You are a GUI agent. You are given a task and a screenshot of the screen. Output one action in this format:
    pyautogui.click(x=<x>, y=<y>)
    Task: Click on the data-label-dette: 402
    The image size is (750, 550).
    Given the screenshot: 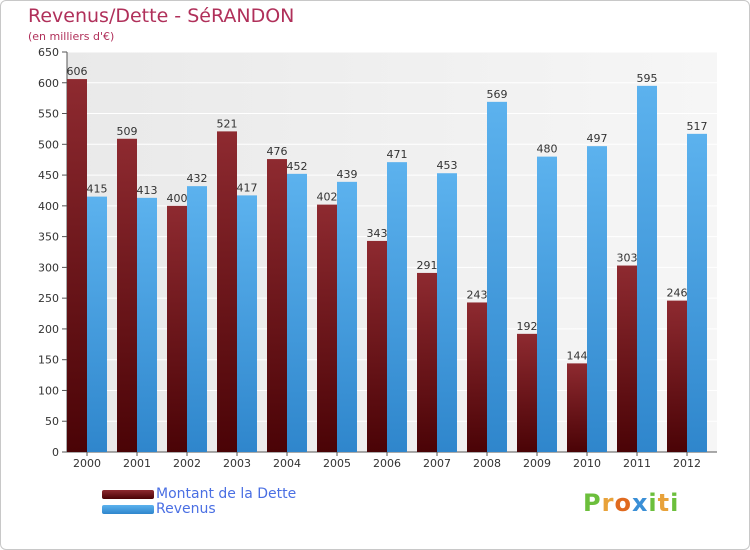 What is the action you would take?
    pyautogui.click(x=327, y=197)
    